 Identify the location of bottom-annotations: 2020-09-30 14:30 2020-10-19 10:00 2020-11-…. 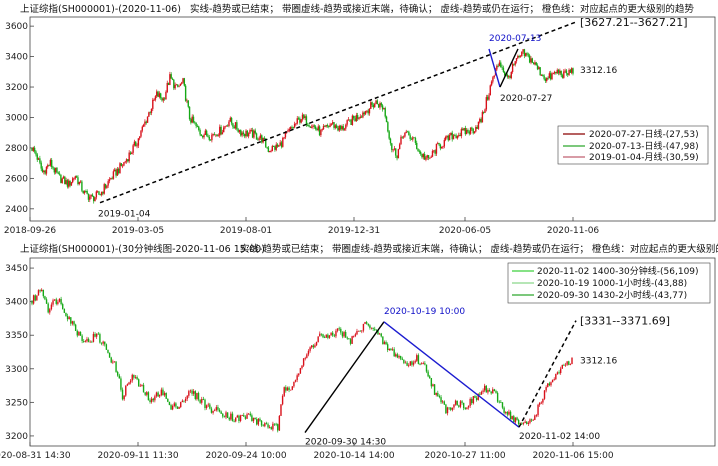
(461, 377).